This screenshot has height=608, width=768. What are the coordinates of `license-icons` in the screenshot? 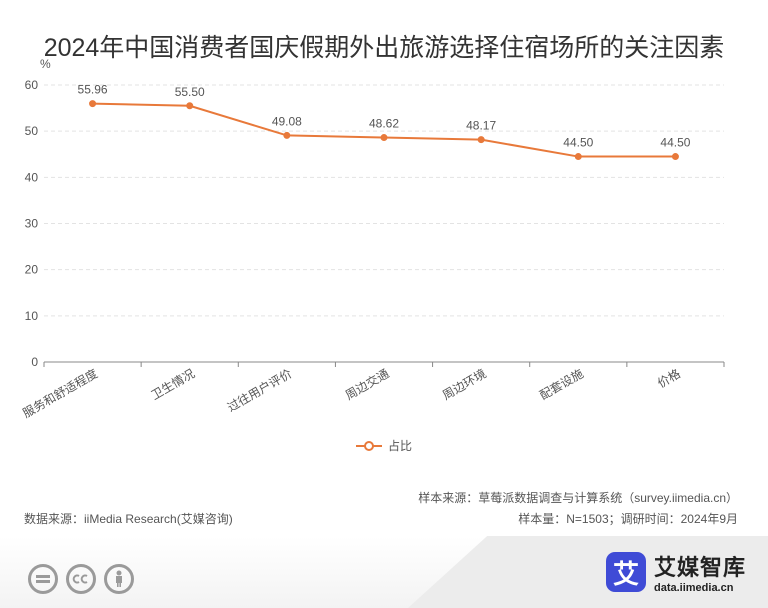 It's located at (81, 579).